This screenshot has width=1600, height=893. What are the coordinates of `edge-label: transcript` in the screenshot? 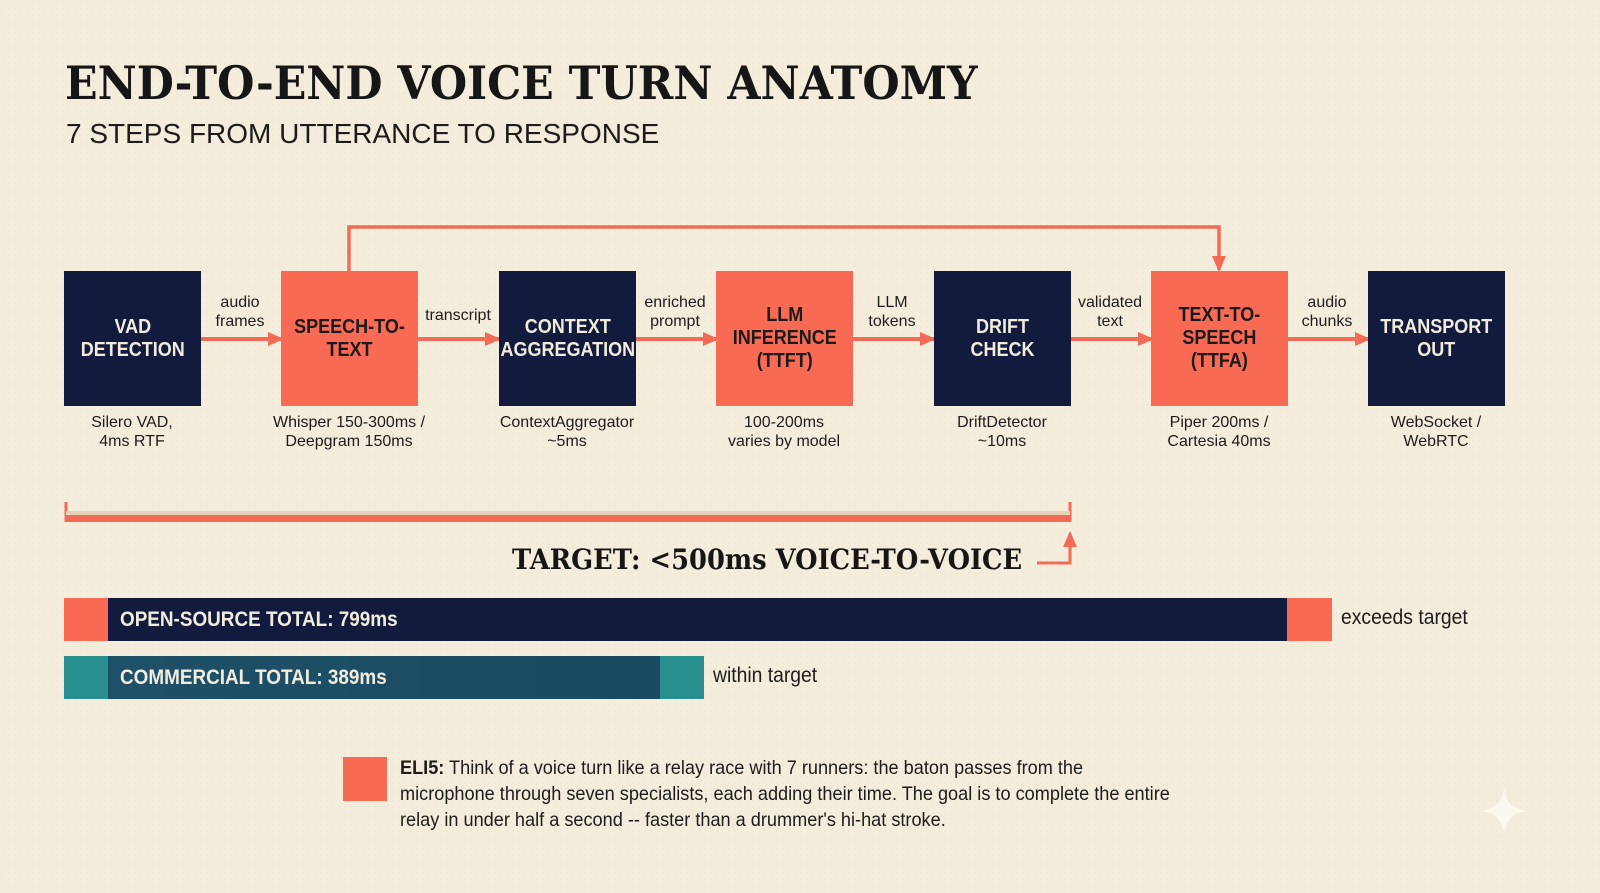 It's located at (458, 315).